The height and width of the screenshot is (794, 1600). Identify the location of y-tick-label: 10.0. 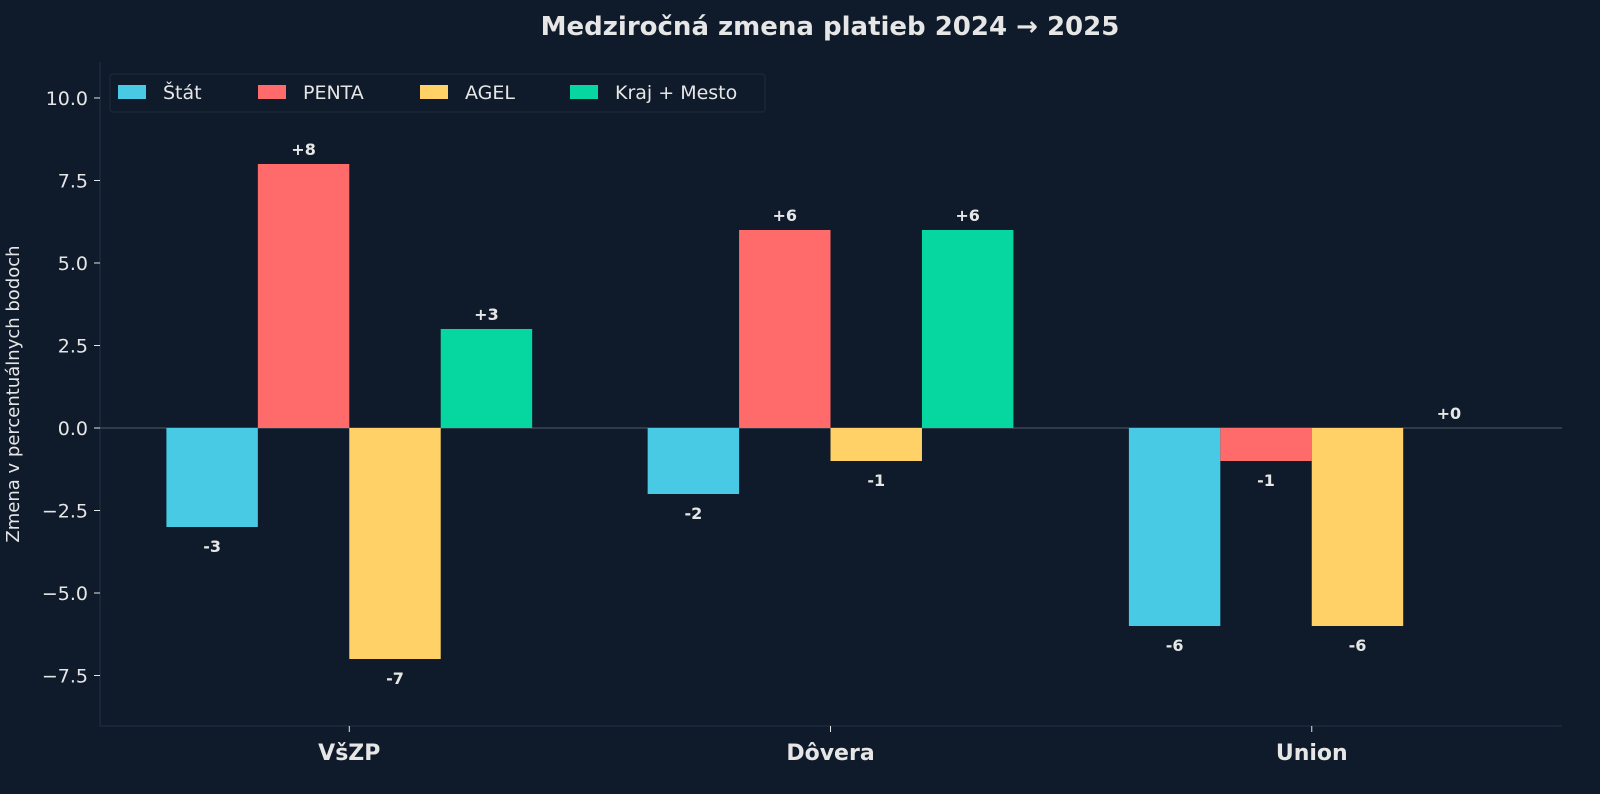
(67, 99).